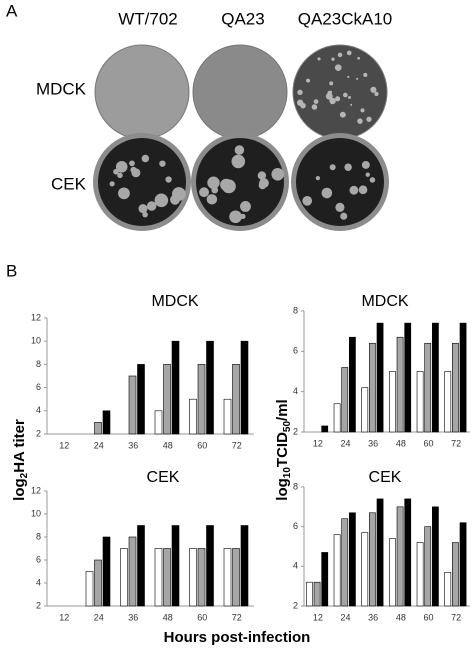 This screenshot has height=654, width=474. Describe the element at coordinates (36, 513) in the screenshot. I see `y-tick-label: 10` at that location.